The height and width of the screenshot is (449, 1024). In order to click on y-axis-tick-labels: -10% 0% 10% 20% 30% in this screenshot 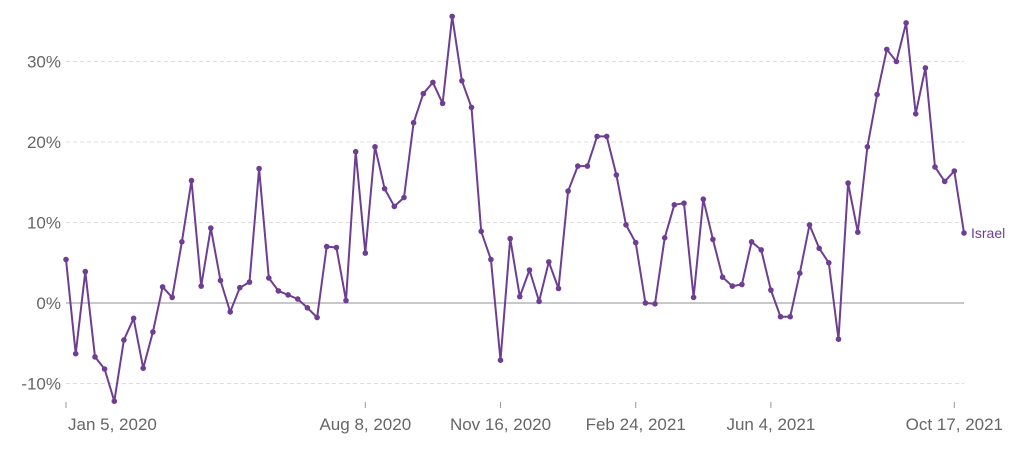, I will do `click(41, 223)`.